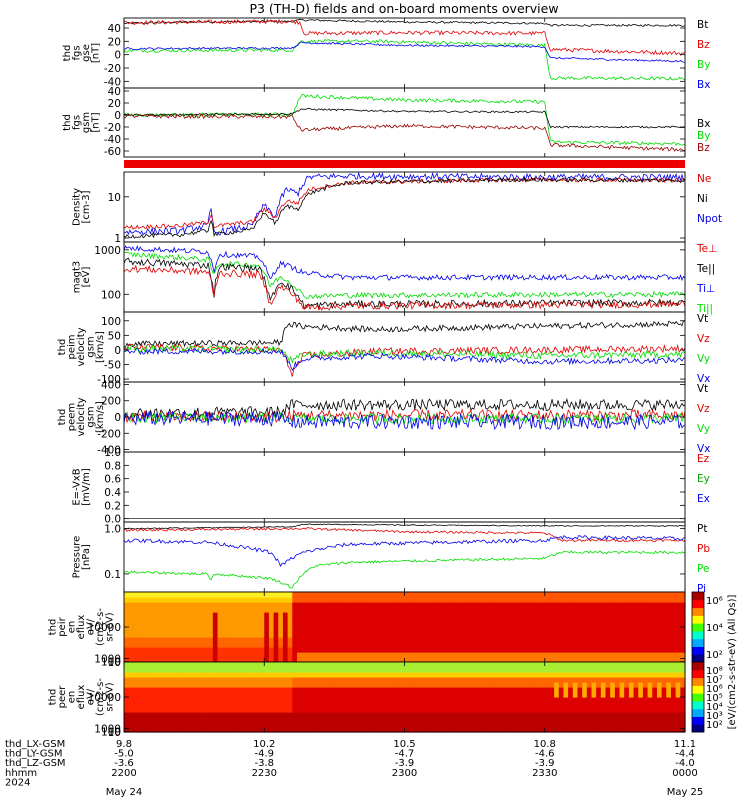 Image resolution: width=750 pixels, height=800 pixels. What do you see at coordinates (714, 671) in the screenshot?
I see `colorbar-tick-label: 10⁸` at bounding box center [714, 671].